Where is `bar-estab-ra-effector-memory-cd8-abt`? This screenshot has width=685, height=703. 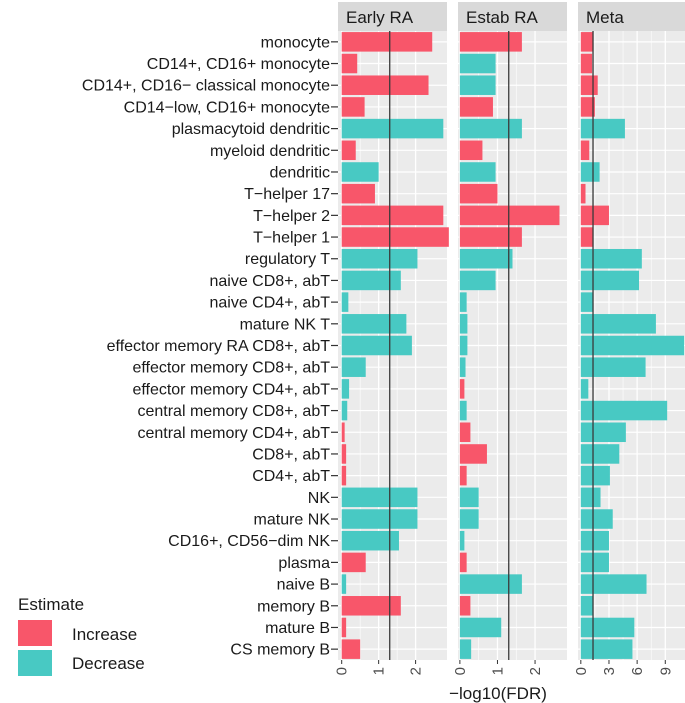
bar-estab-ra-effector-memory-cd8-abt is located at coordinates (462, 367).